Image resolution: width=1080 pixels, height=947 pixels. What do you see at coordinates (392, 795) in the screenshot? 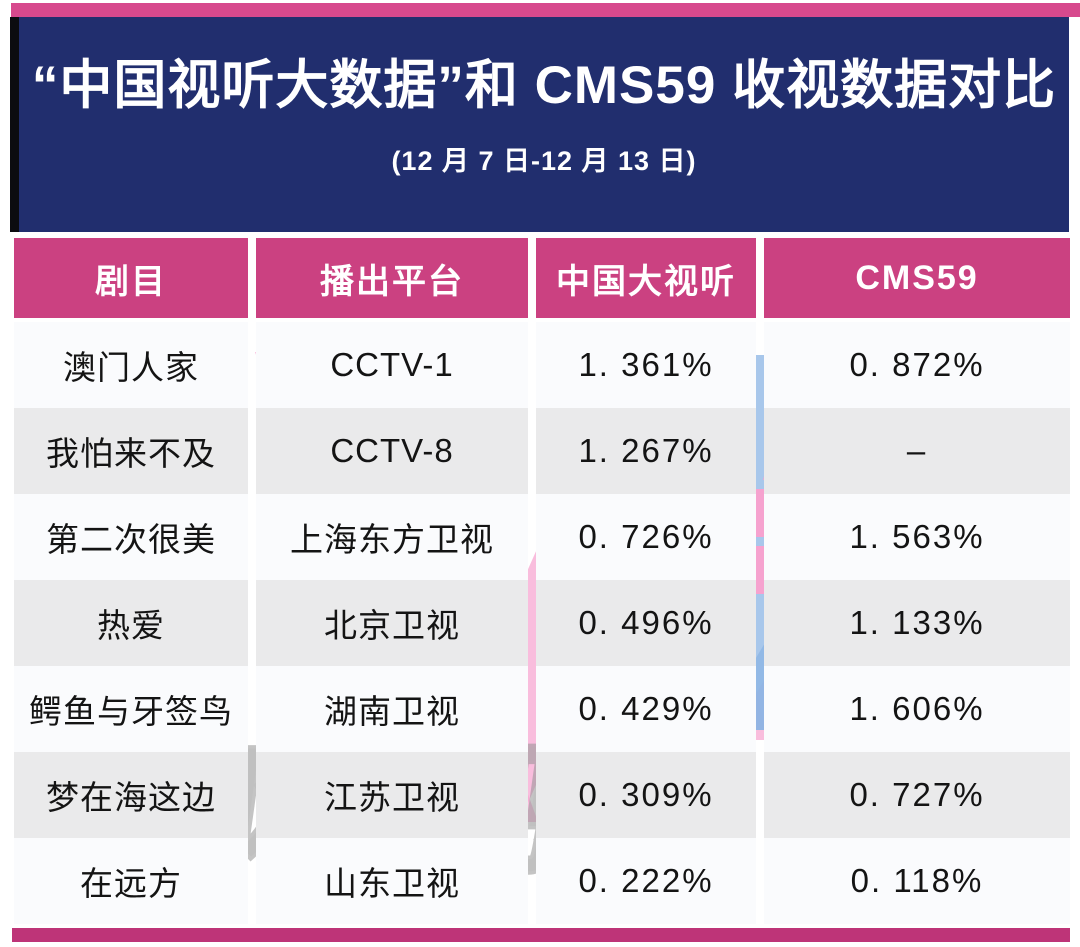
I see `cell-platform: 江苏卫视` at bounding box center [392, 795].